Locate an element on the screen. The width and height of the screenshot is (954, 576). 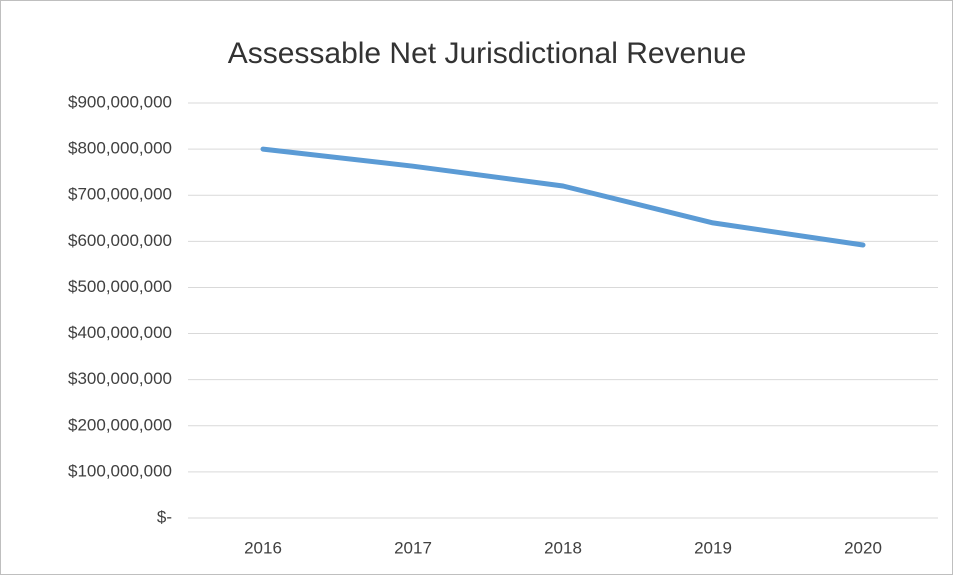
y-tick-label: $300,000,000 is located at coordinates (120, 378).